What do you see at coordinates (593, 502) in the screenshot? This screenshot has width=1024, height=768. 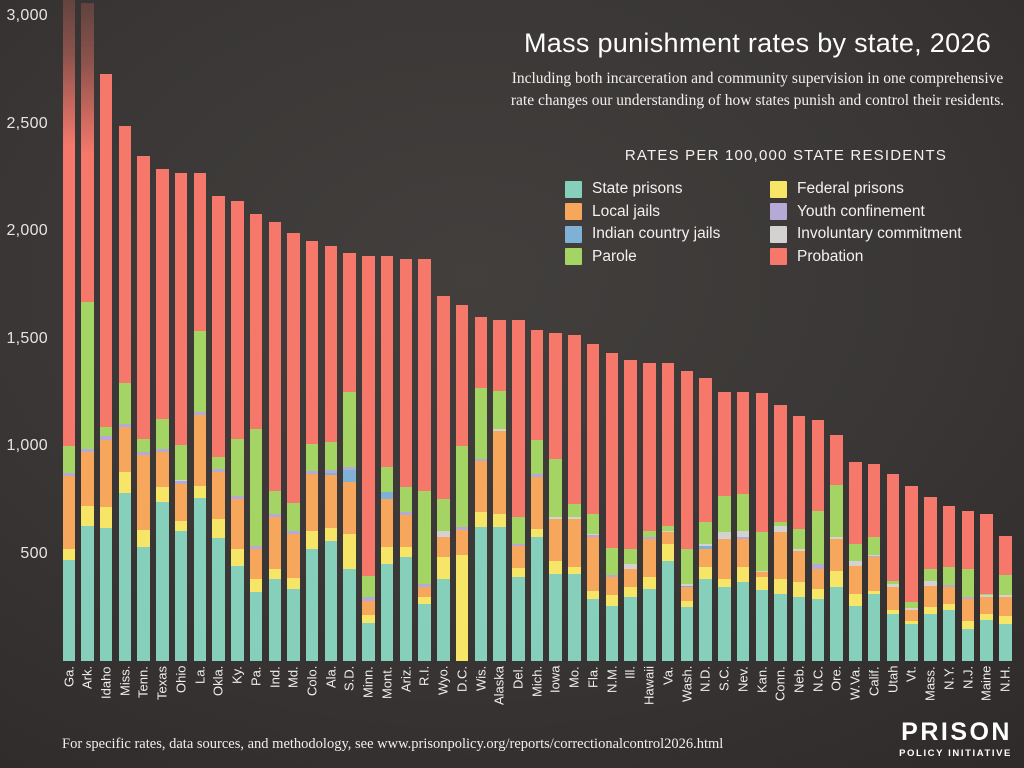 I see `bar-fla` at bounding box center [593, 502].